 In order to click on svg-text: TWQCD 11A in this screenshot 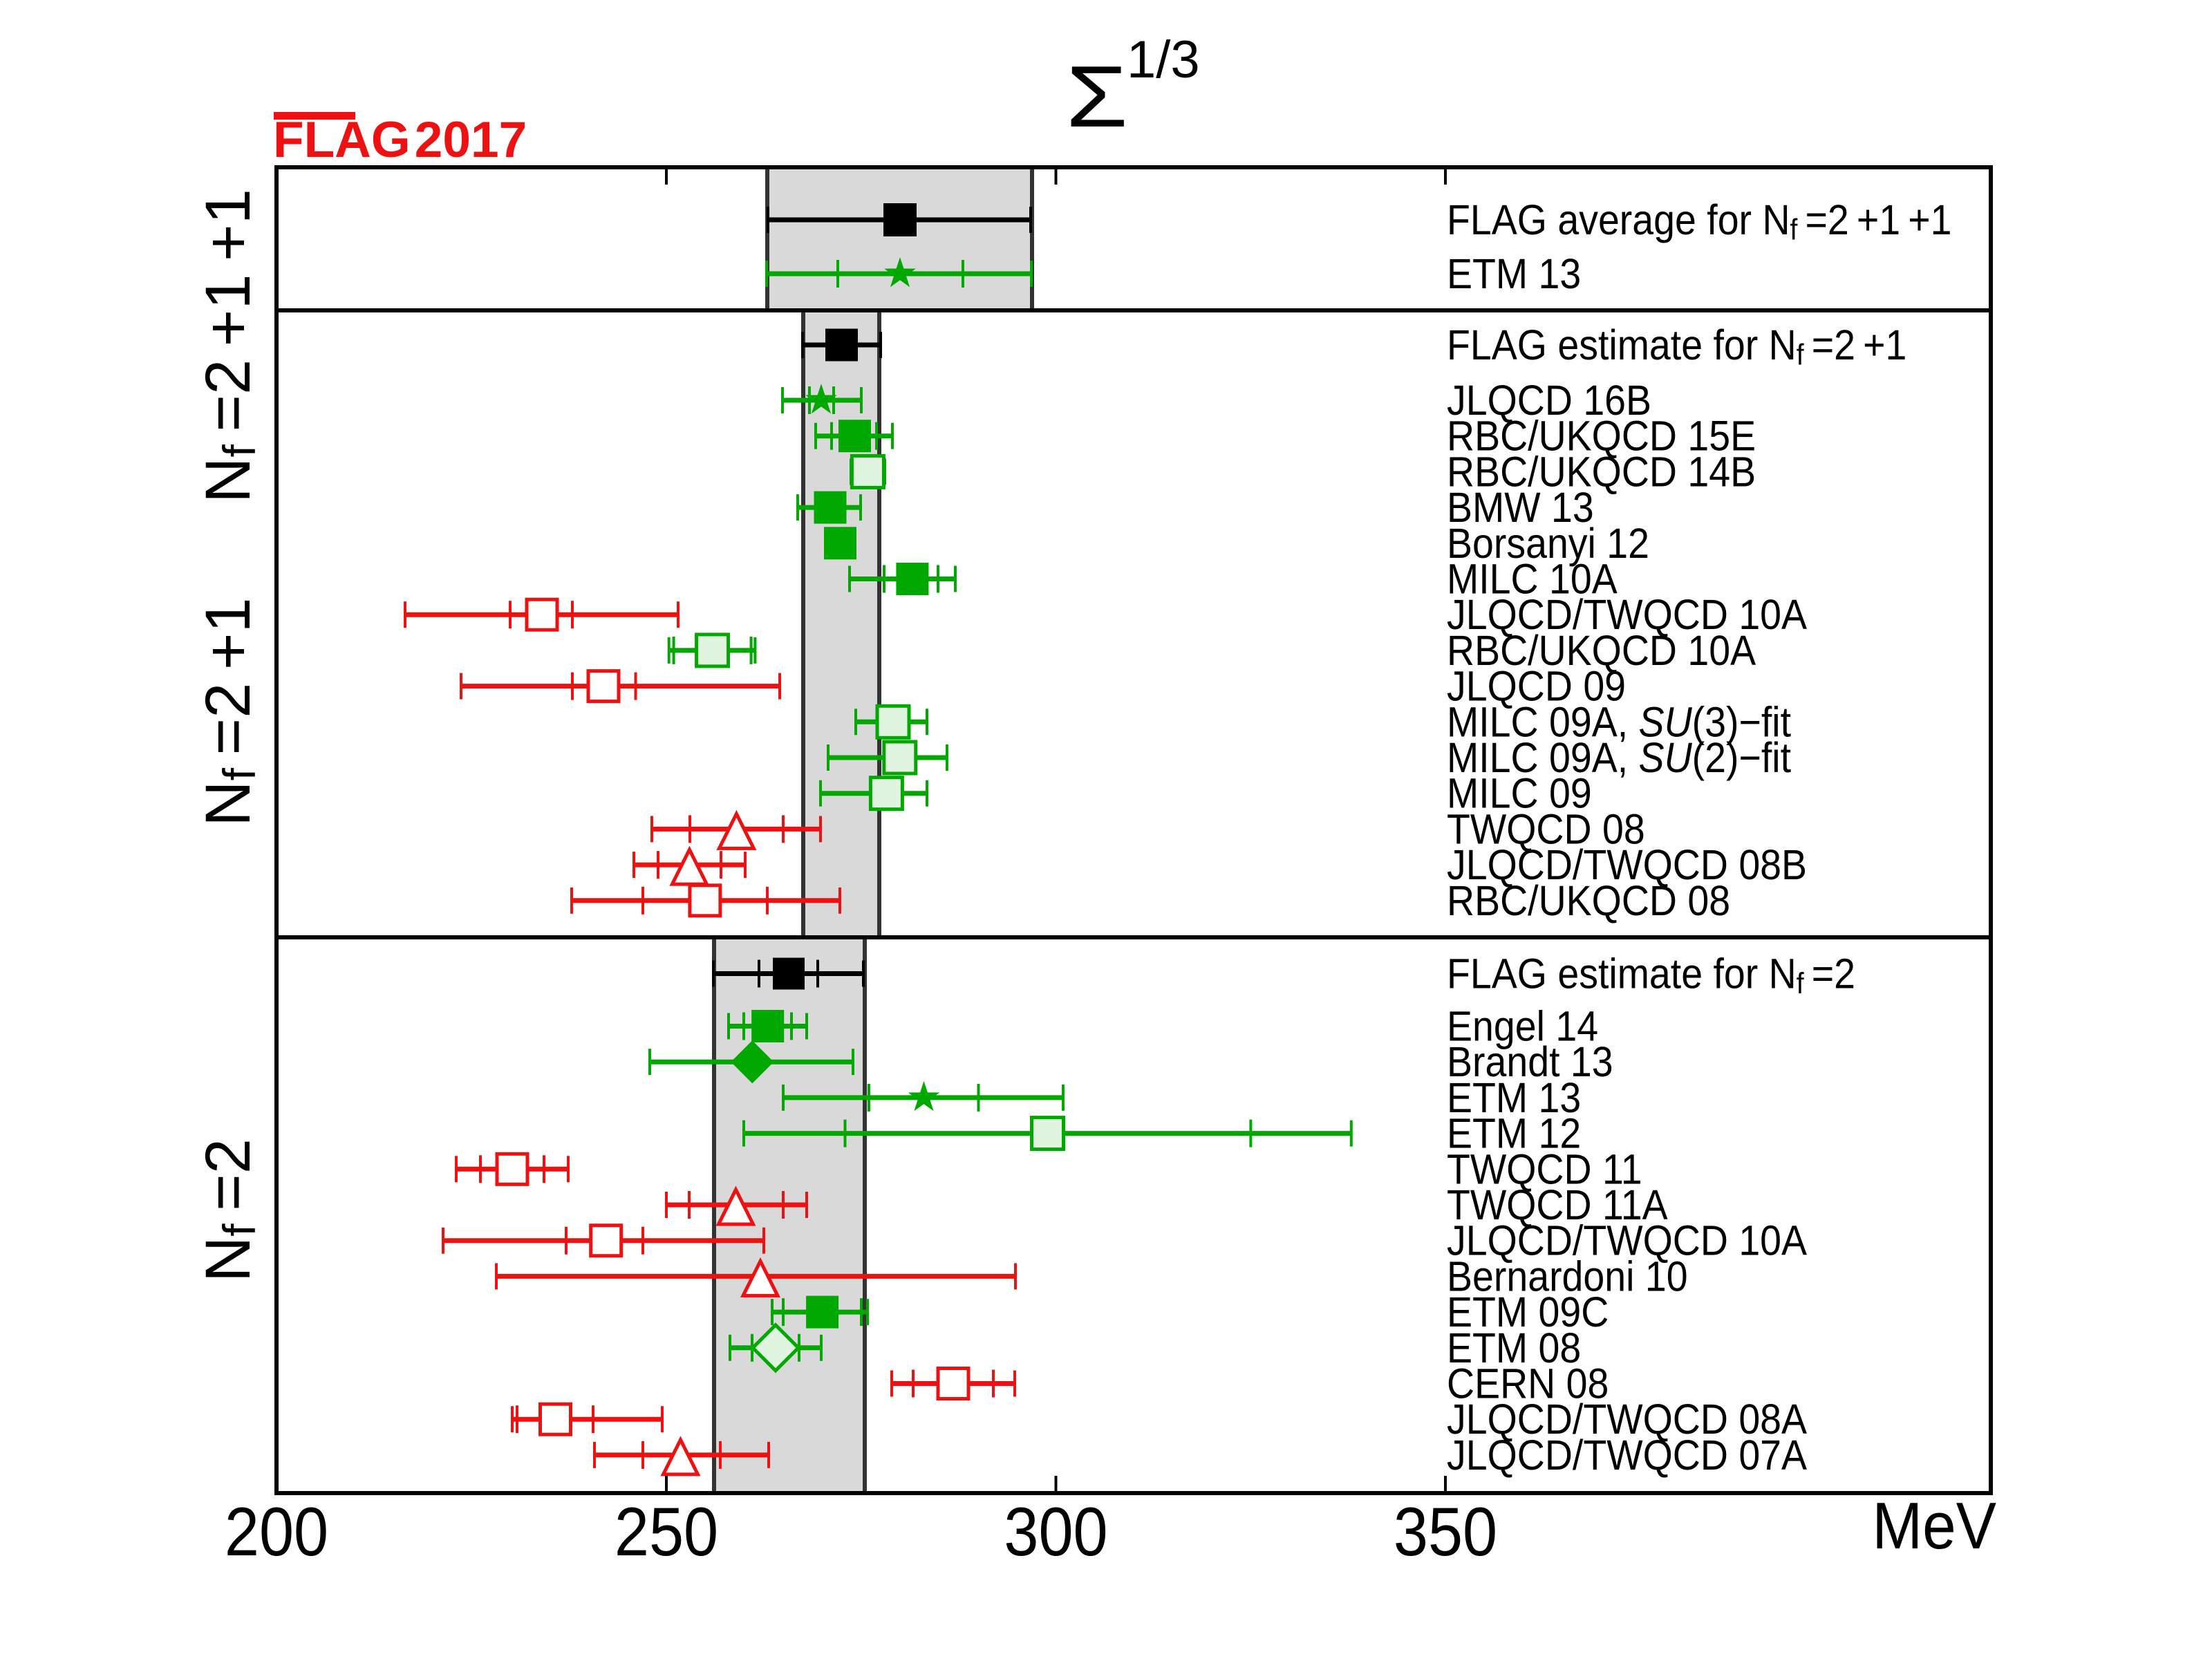, I will do `click(1558, 1206)`.